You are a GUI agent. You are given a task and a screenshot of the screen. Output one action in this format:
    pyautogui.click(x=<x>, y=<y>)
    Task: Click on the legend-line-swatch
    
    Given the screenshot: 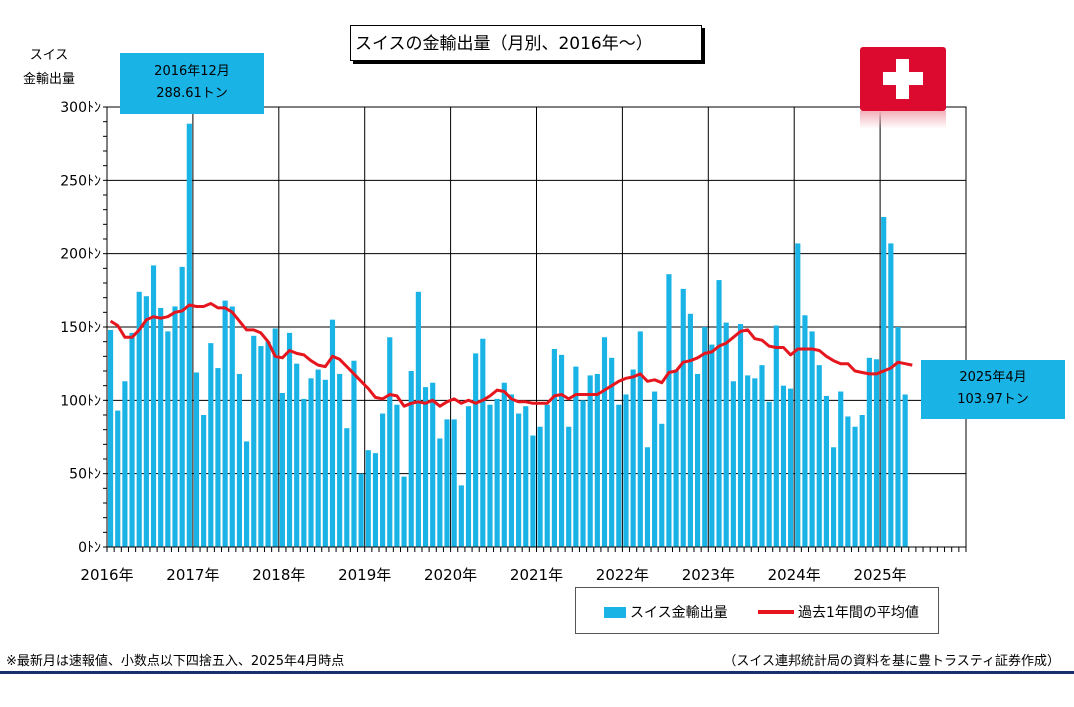 What is the action you would take?
    pyautogui.click(x=776, y=612)
    